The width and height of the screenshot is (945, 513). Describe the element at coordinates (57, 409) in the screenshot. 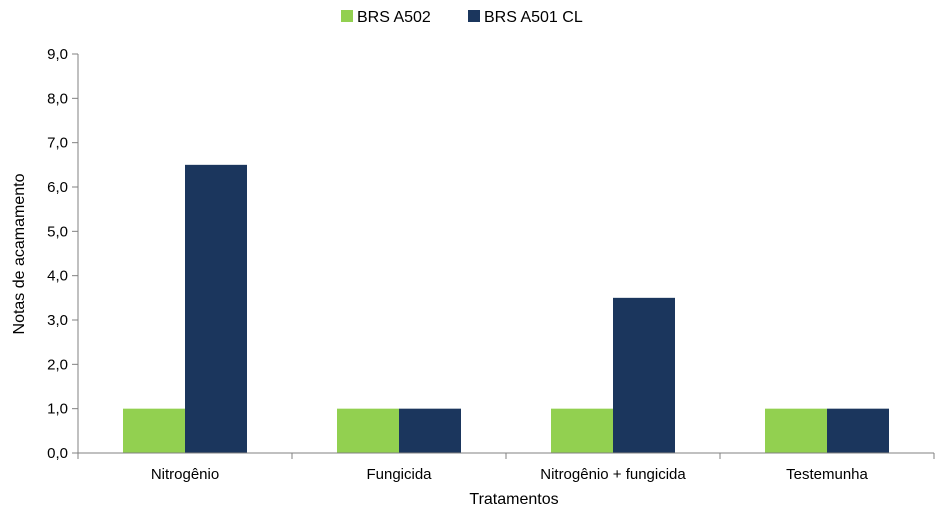

I see `y-tick-label: 1,0` at that location.